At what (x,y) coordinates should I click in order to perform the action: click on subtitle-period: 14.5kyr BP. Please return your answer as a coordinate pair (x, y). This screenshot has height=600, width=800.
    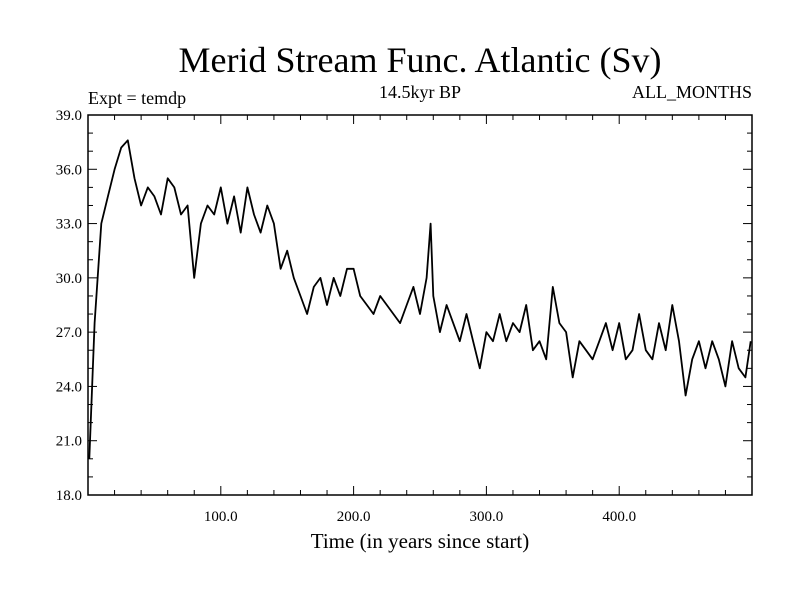
    Looking at the image, I should click on (420, 92).